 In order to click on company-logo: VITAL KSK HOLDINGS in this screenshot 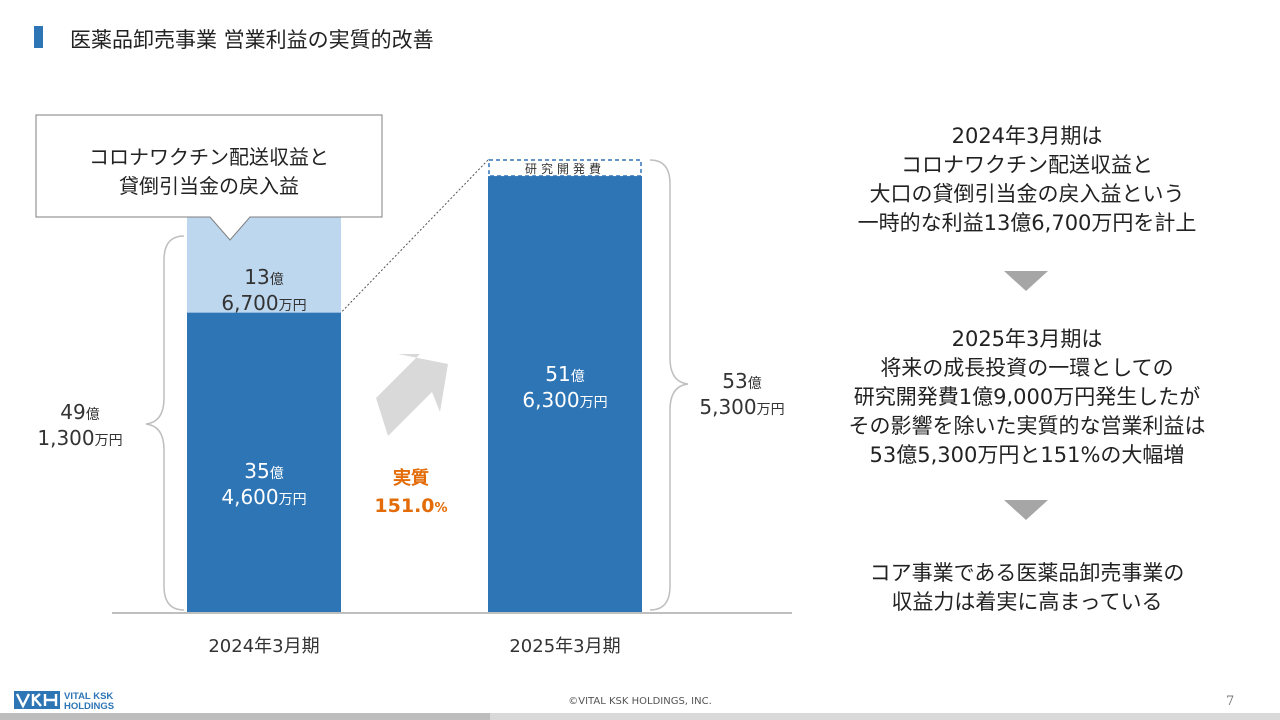, I will do `click(64, 701)`.